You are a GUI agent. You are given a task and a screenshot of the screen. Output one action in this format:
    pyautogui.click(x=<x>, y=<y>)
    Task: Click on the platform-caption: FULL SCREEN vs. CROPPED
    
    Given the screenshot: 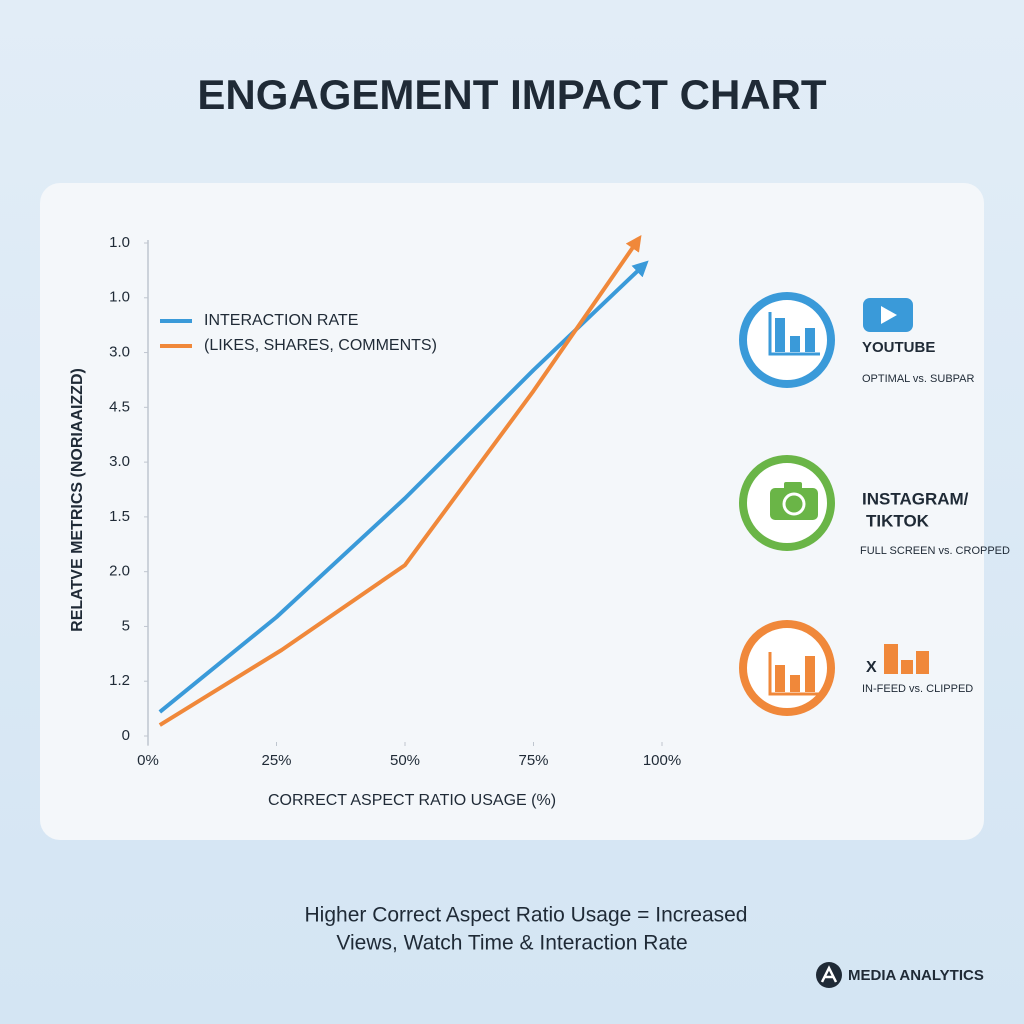 What is the action you would take?
    pyautogui.click(x=935, y=551)
    